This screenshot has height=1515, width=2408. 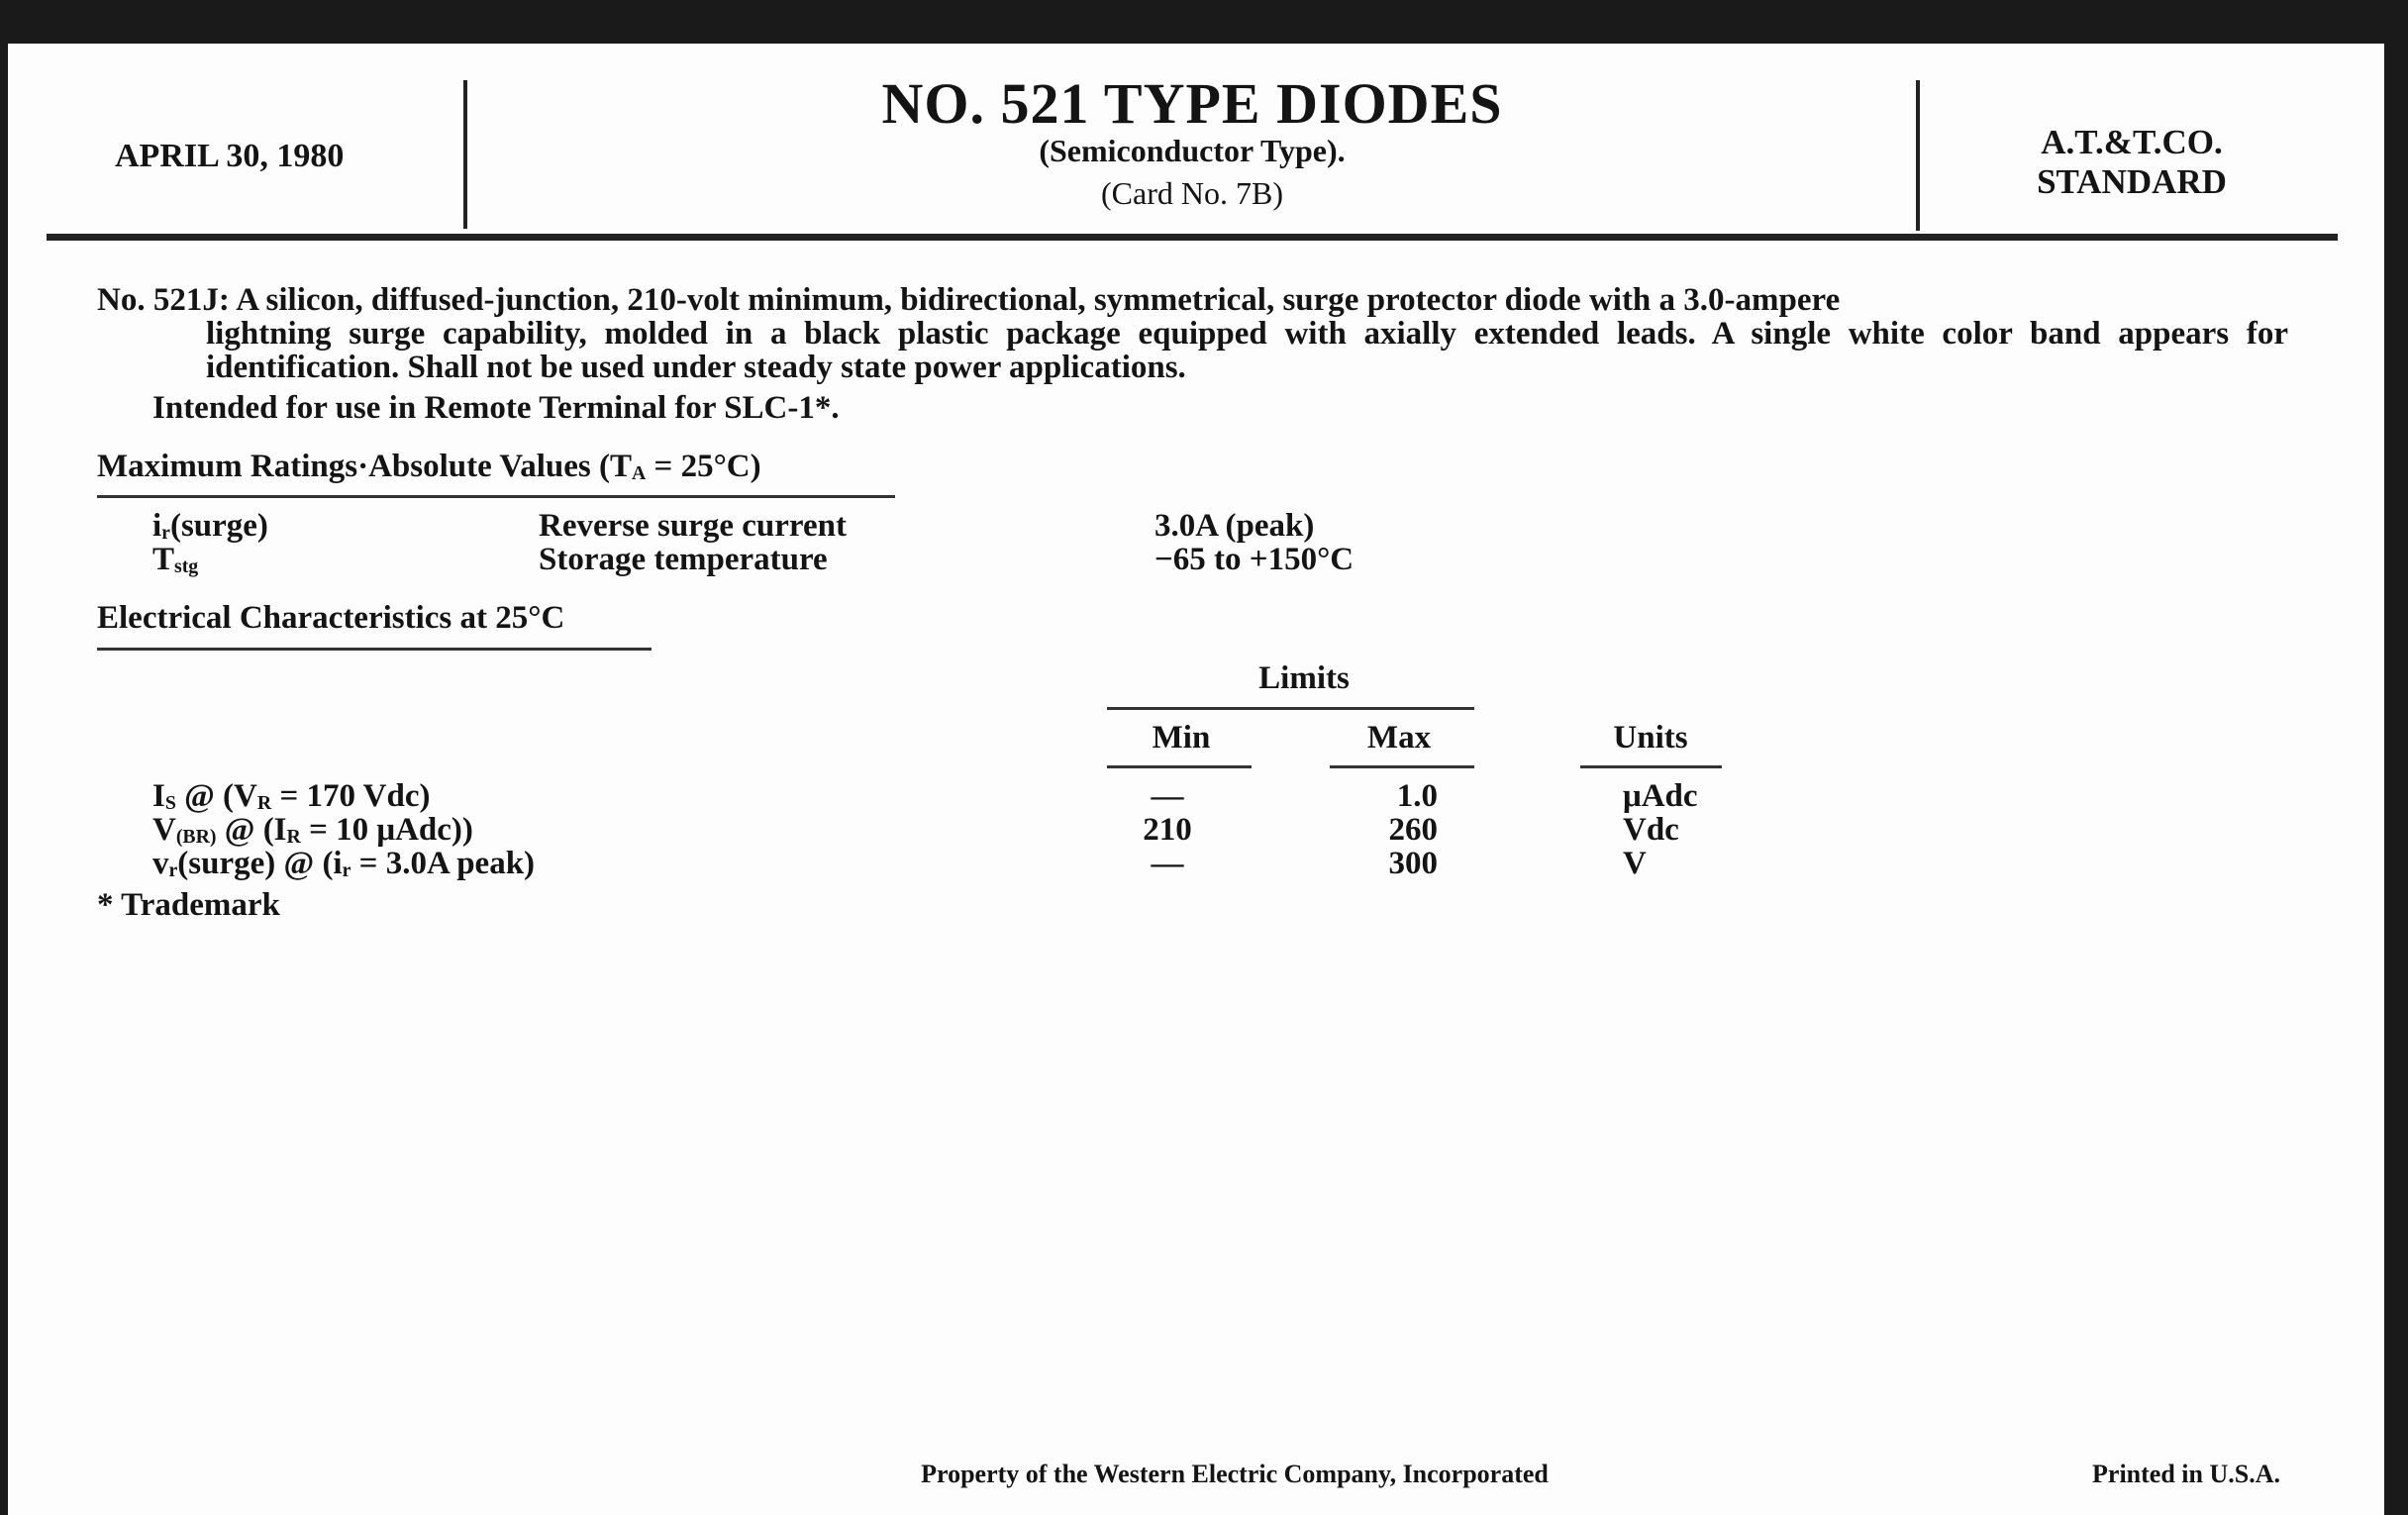 I want to click on characteristic-max: 260, so click(x=1413, y=830).